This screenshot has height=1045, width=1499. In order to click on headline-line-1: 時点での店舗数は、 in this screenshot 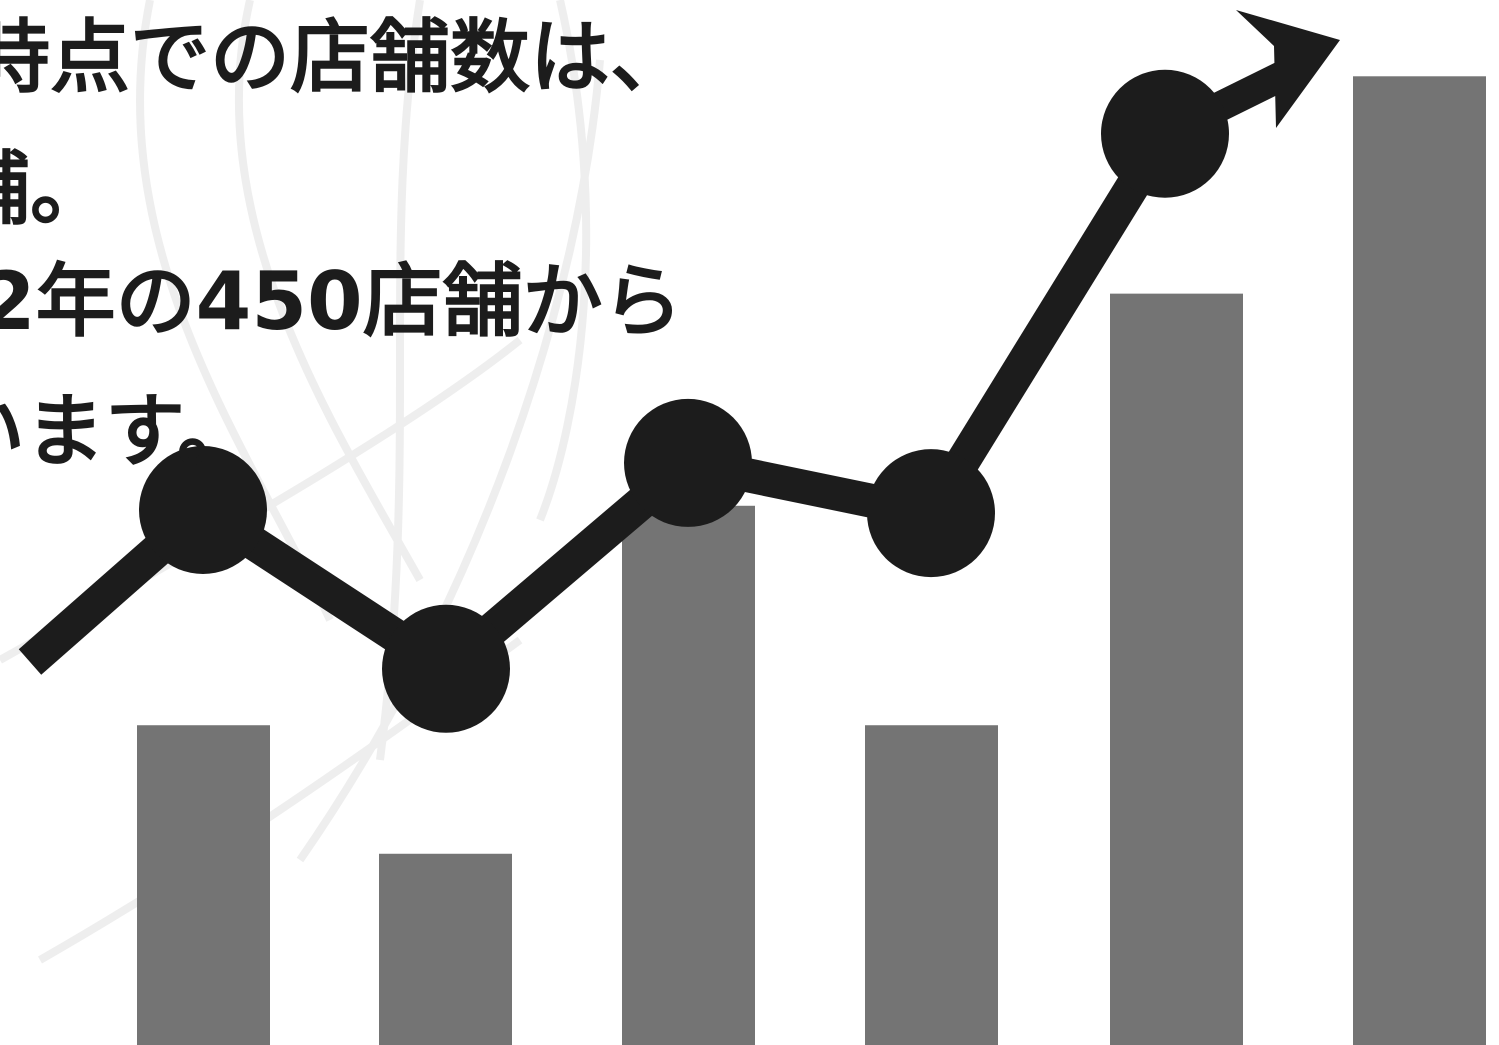, I will do `click(345, 57)`.